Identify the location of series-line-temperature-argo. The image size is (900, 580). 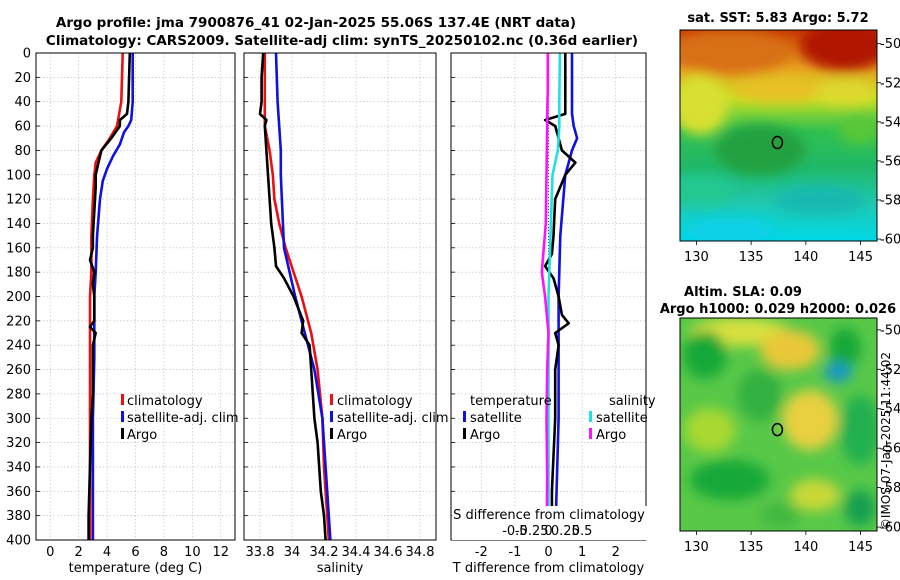
(560, 296).